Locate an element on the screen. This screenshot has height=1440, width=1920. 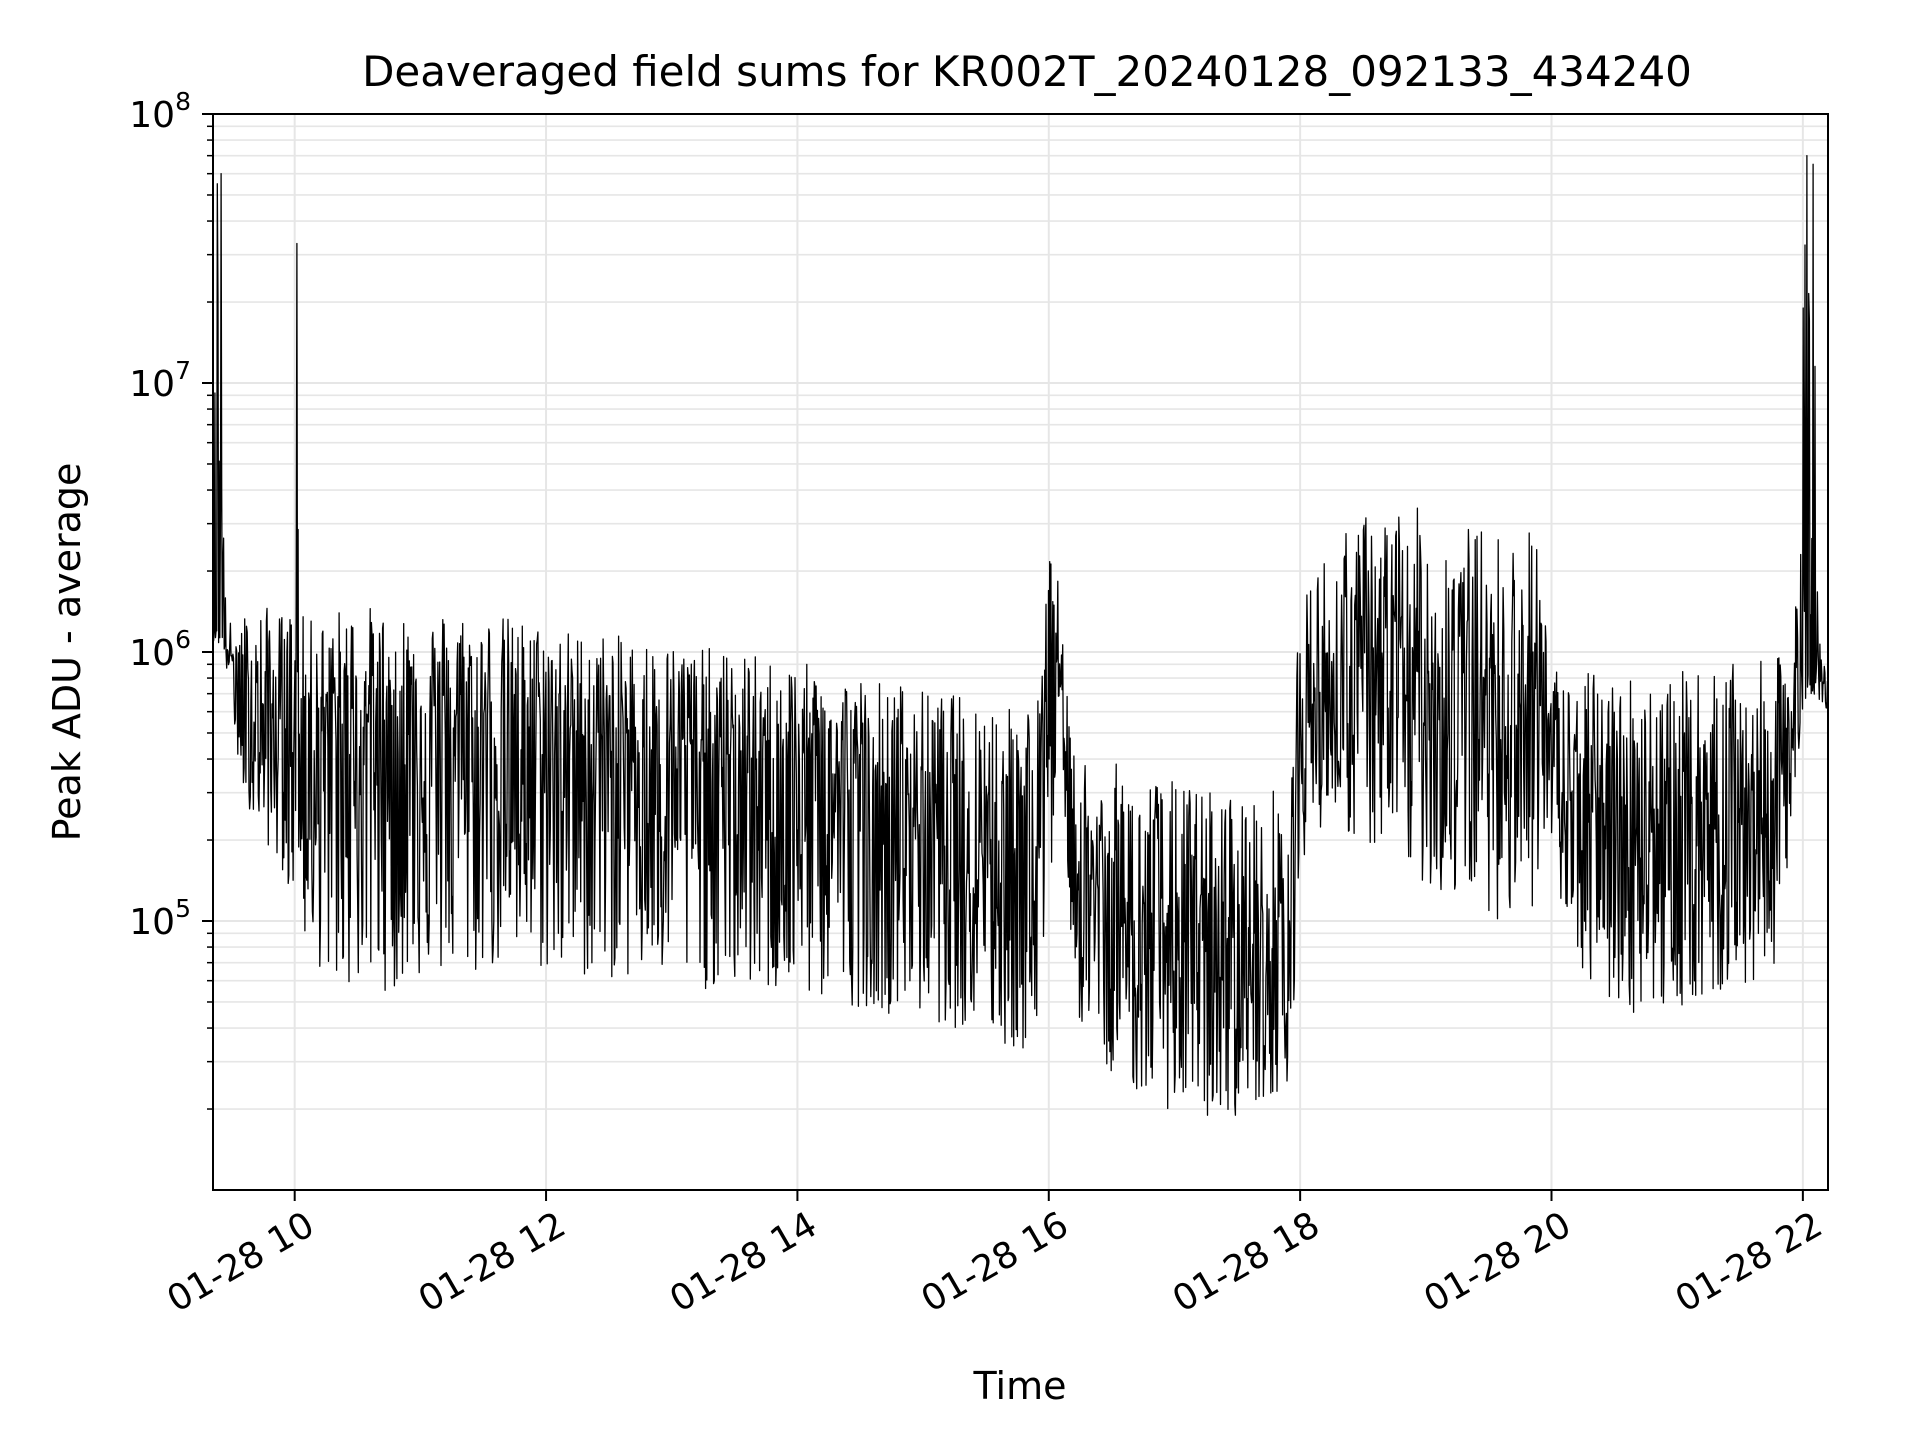
y-axis-label: Peak ADU - average is located at coordinates (67, 652).